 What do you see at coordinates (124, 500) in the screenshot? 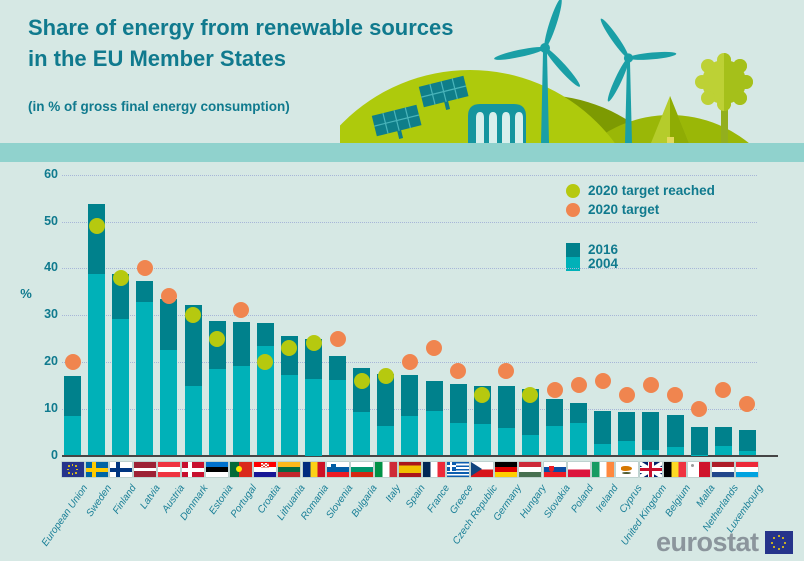
I see `country-label: Finland` at bounding box center [124, 500].